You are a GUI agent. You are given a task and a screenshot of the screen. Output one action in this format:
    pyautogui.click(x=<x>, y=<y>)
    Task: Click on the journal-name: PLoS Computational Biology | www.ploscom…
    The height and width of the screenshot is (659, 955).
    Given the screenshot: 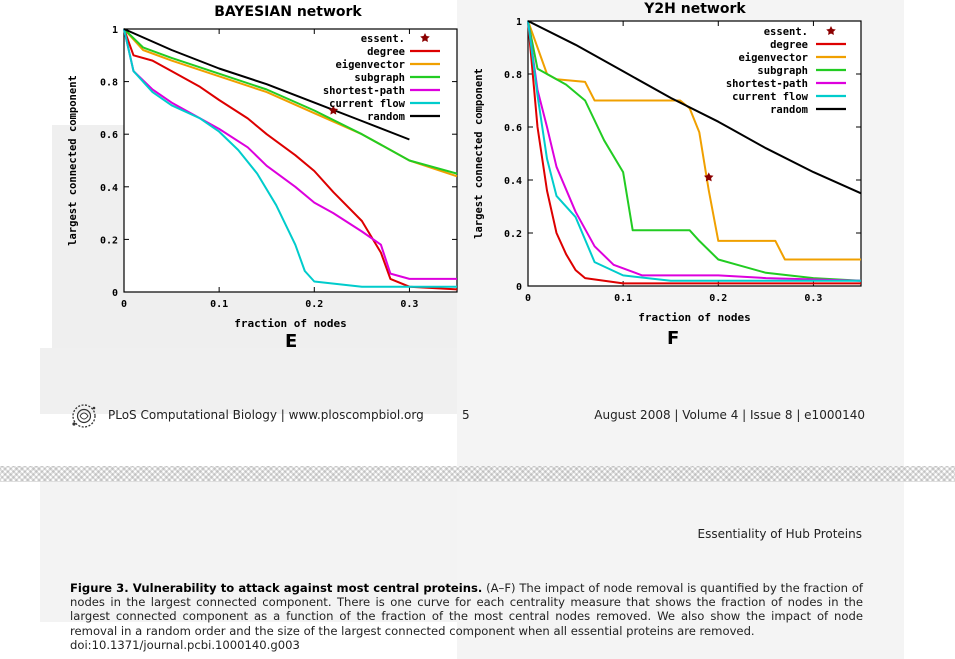 What is the action you would take?
    pyautogui.click(x=266, y=415)
    